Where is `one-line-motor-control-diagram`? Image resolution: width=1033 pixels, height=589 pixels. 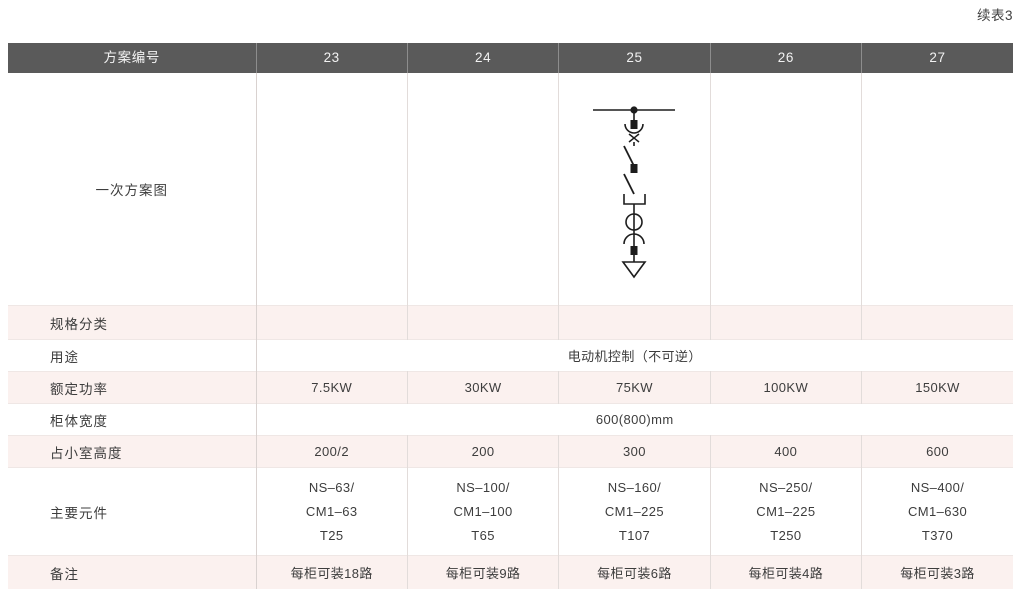
one-line-motor-control-diagram is located at coordinates (634, 189).